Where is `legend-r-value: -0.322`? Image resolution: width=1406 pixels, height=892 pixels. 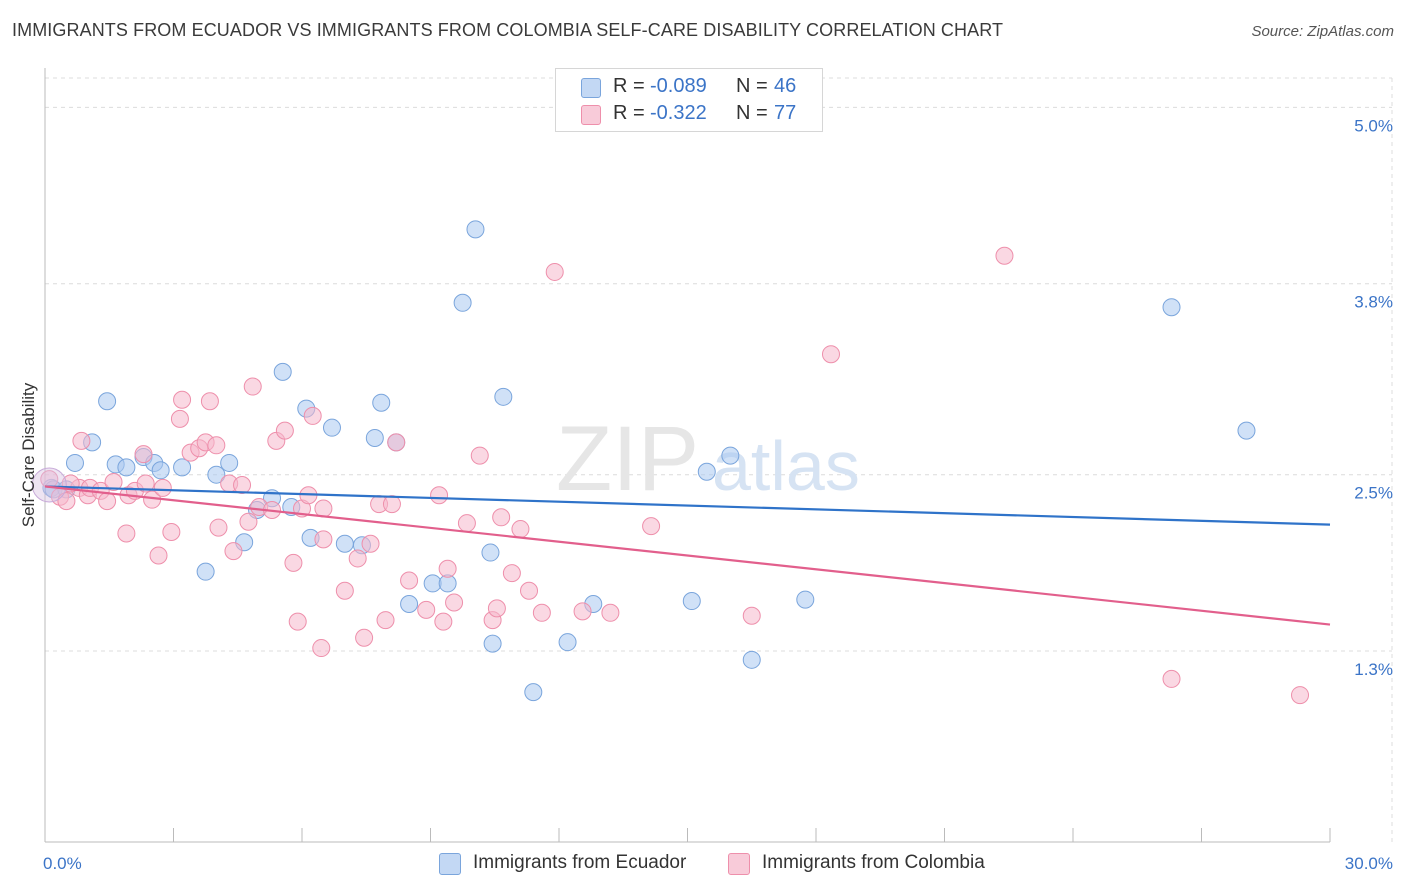 legend-r-value: -0.322 is located at coordinates (678, 113).